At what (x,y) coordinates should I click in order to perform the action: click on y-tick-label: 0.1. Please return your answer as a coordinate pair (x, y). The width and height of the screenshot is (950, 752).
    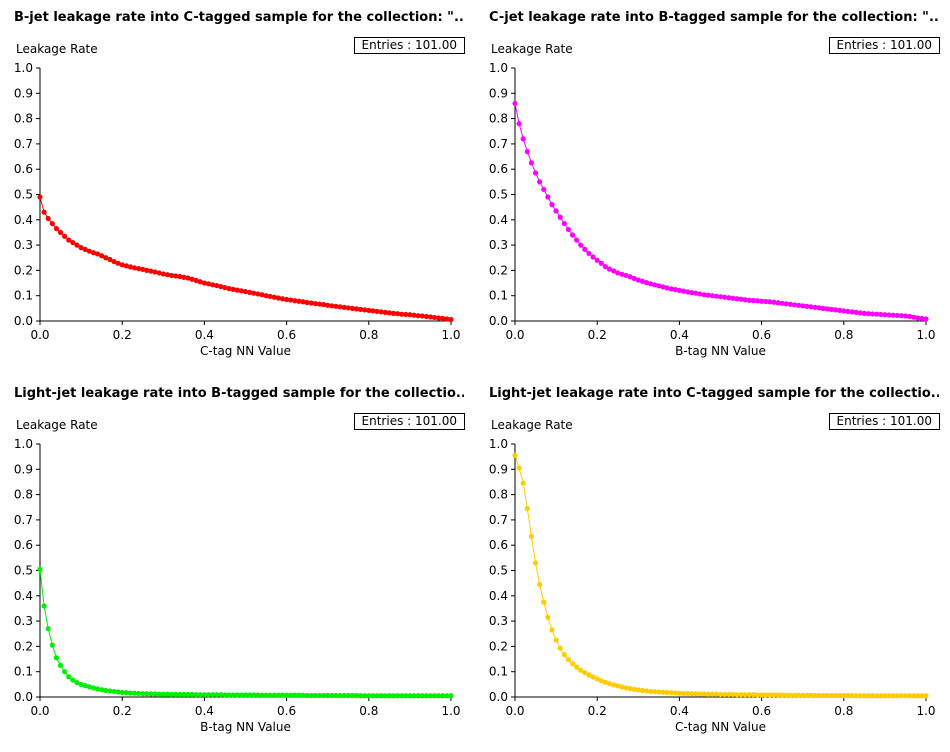
    Looking at the image, I should click on (23, 296).